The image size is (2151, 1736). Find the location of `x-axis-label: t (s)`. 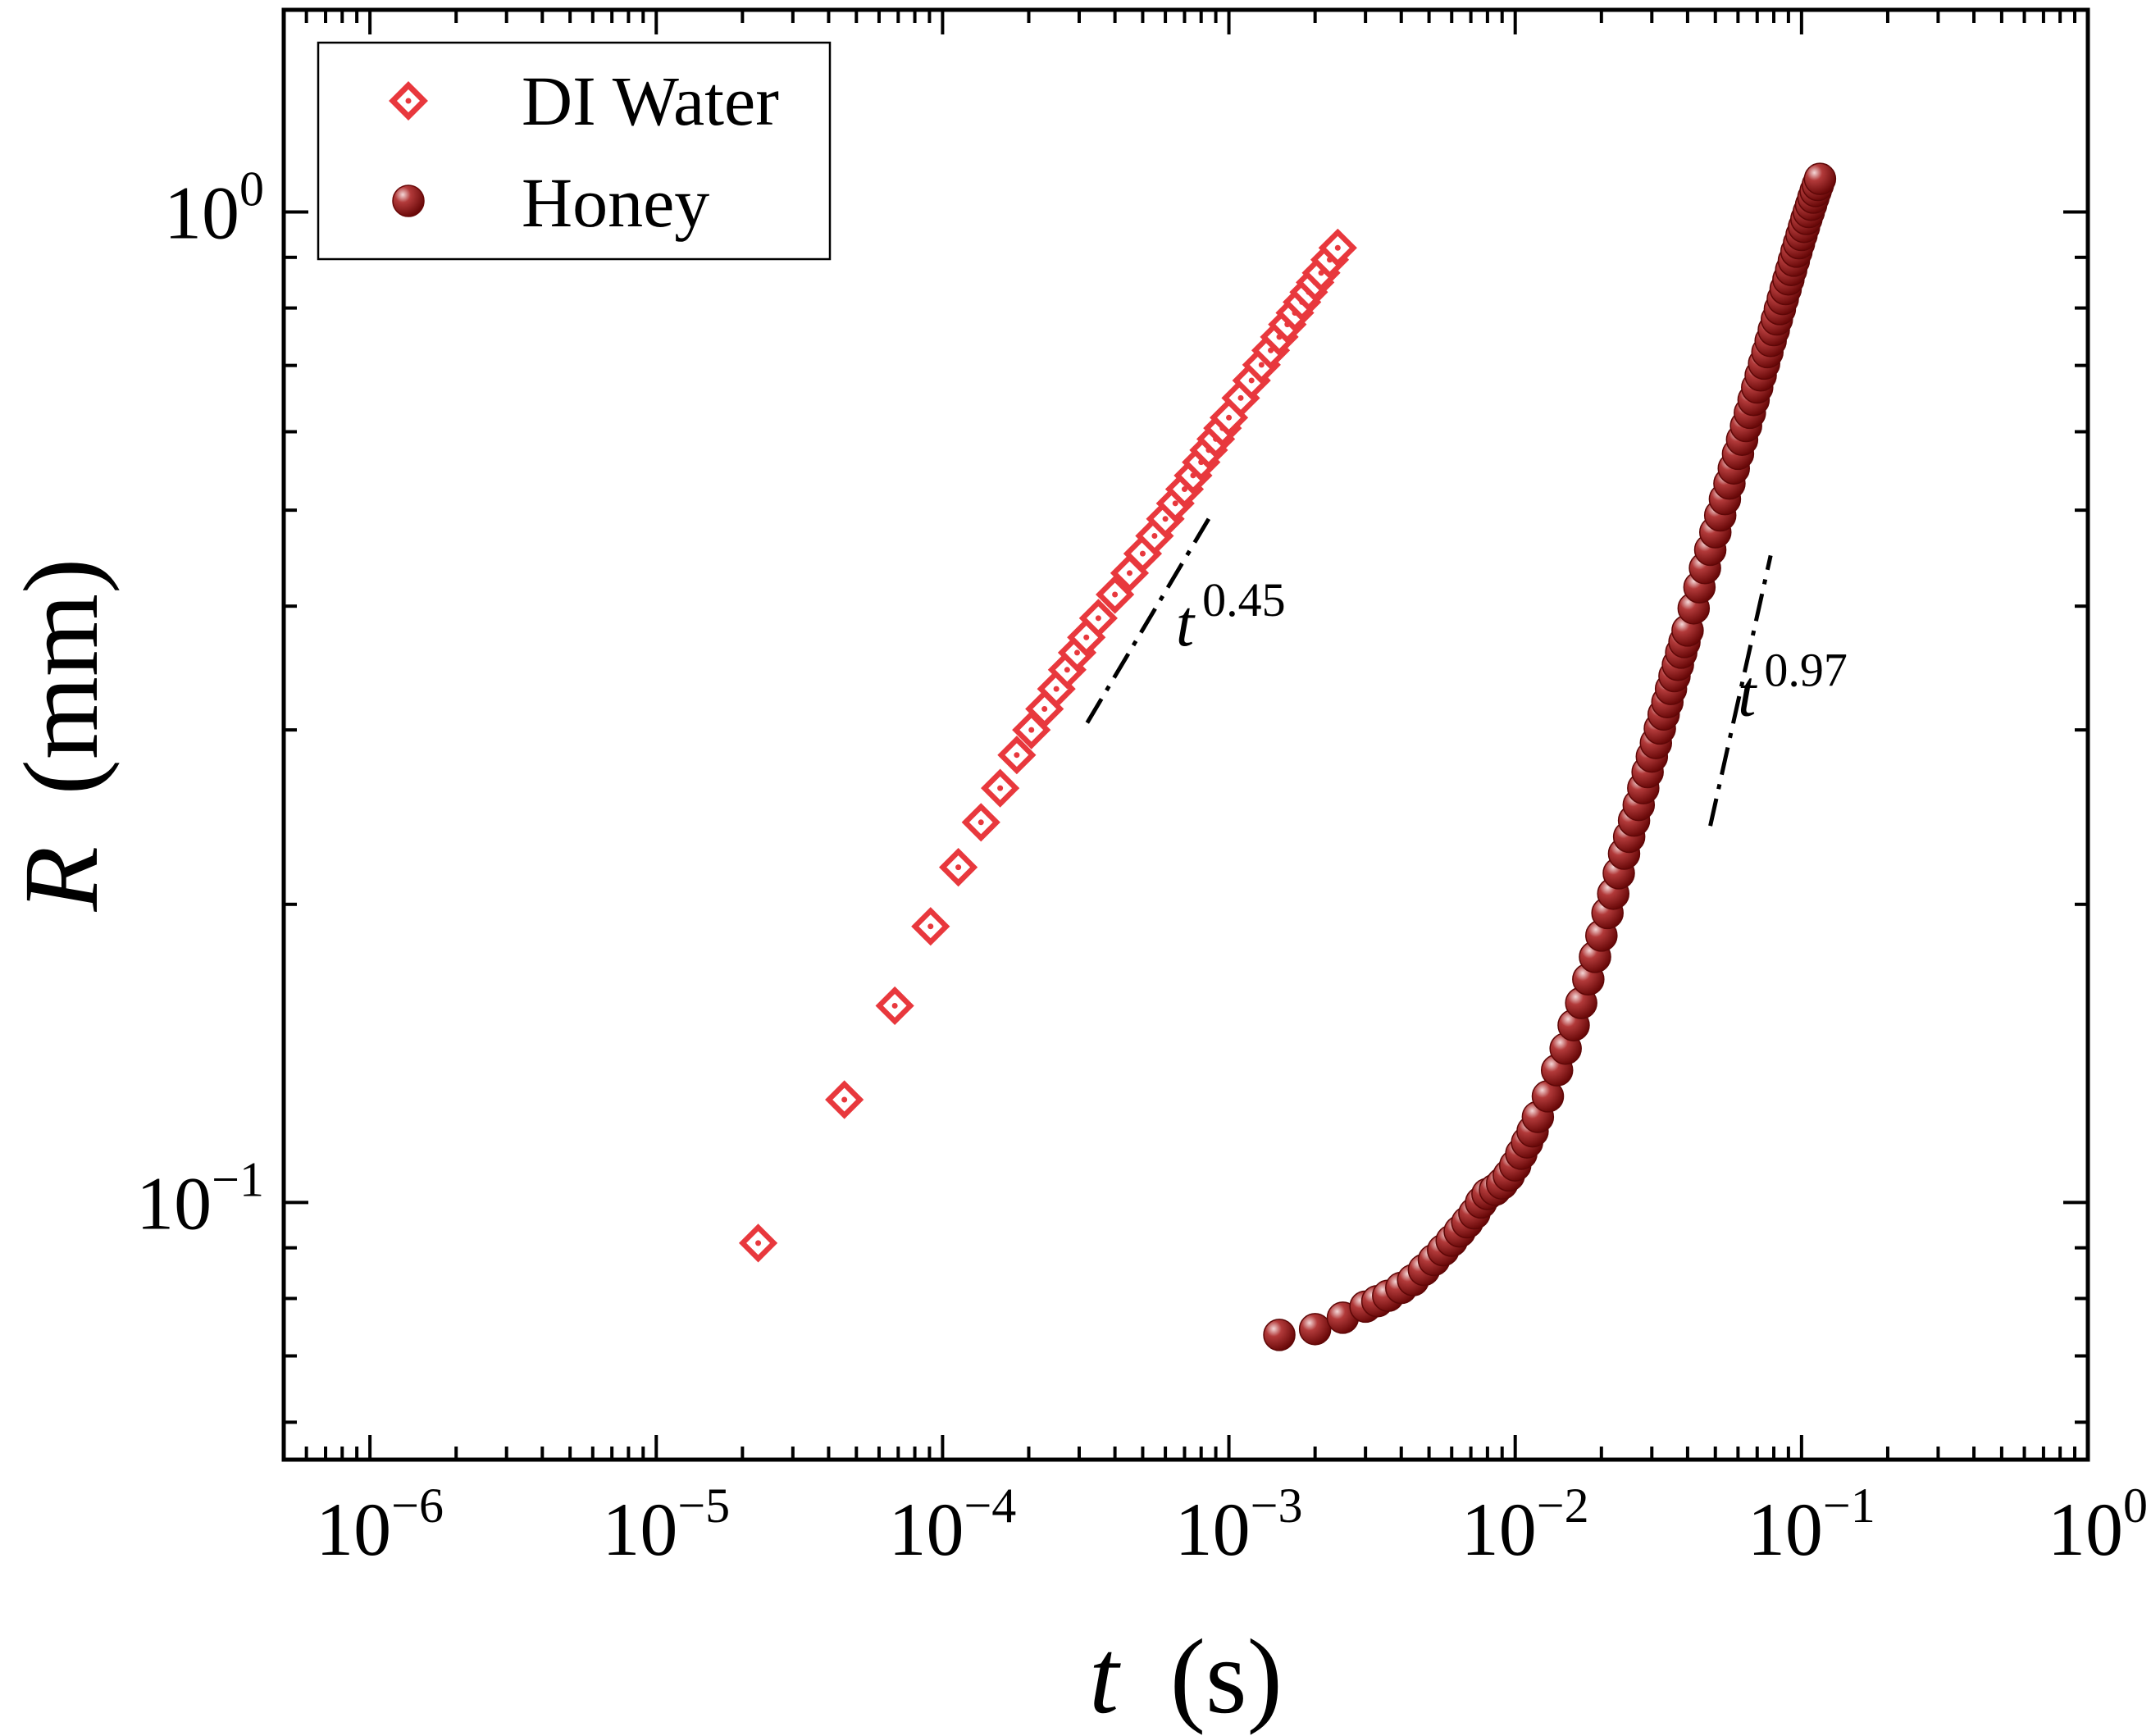

x-axis-label: t (s) is located at coordinates (1186, 1677).